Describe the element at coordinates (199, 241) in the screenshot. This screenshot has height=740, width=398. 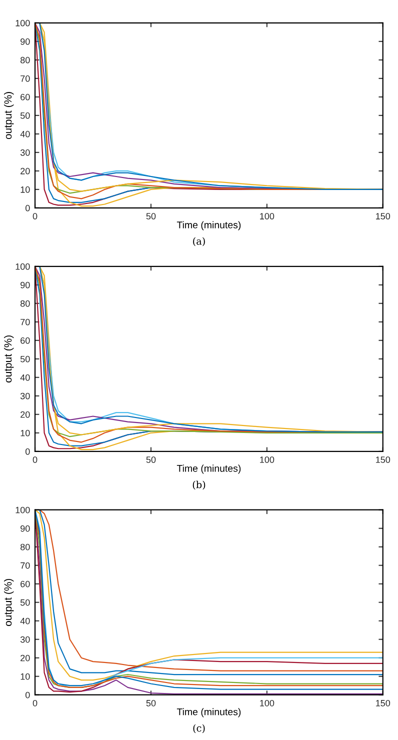
I see `text: (a)` at that location.